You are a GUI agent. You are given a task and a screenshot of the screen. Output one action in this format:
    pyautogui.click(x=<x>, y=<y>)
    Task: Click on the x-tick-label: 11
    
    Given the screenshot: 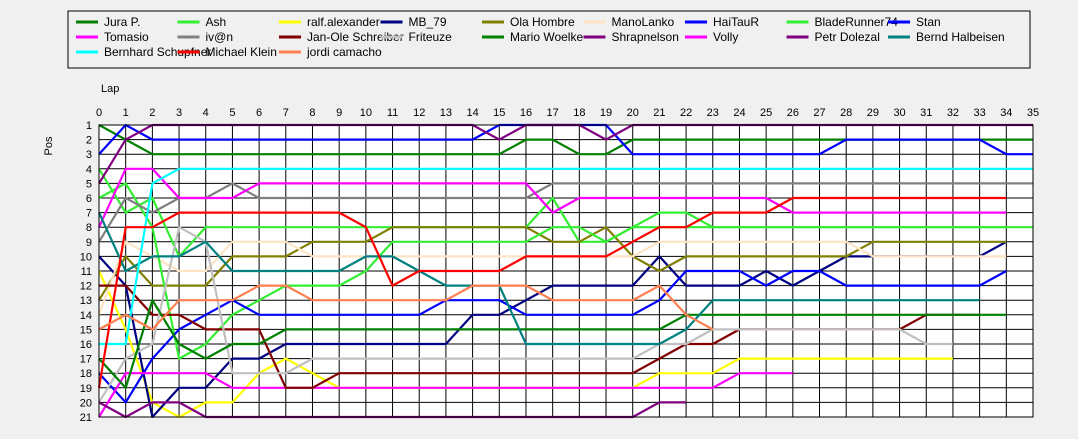 What is the action you would take?
    pyautogui.click(x=392, y=113)
    